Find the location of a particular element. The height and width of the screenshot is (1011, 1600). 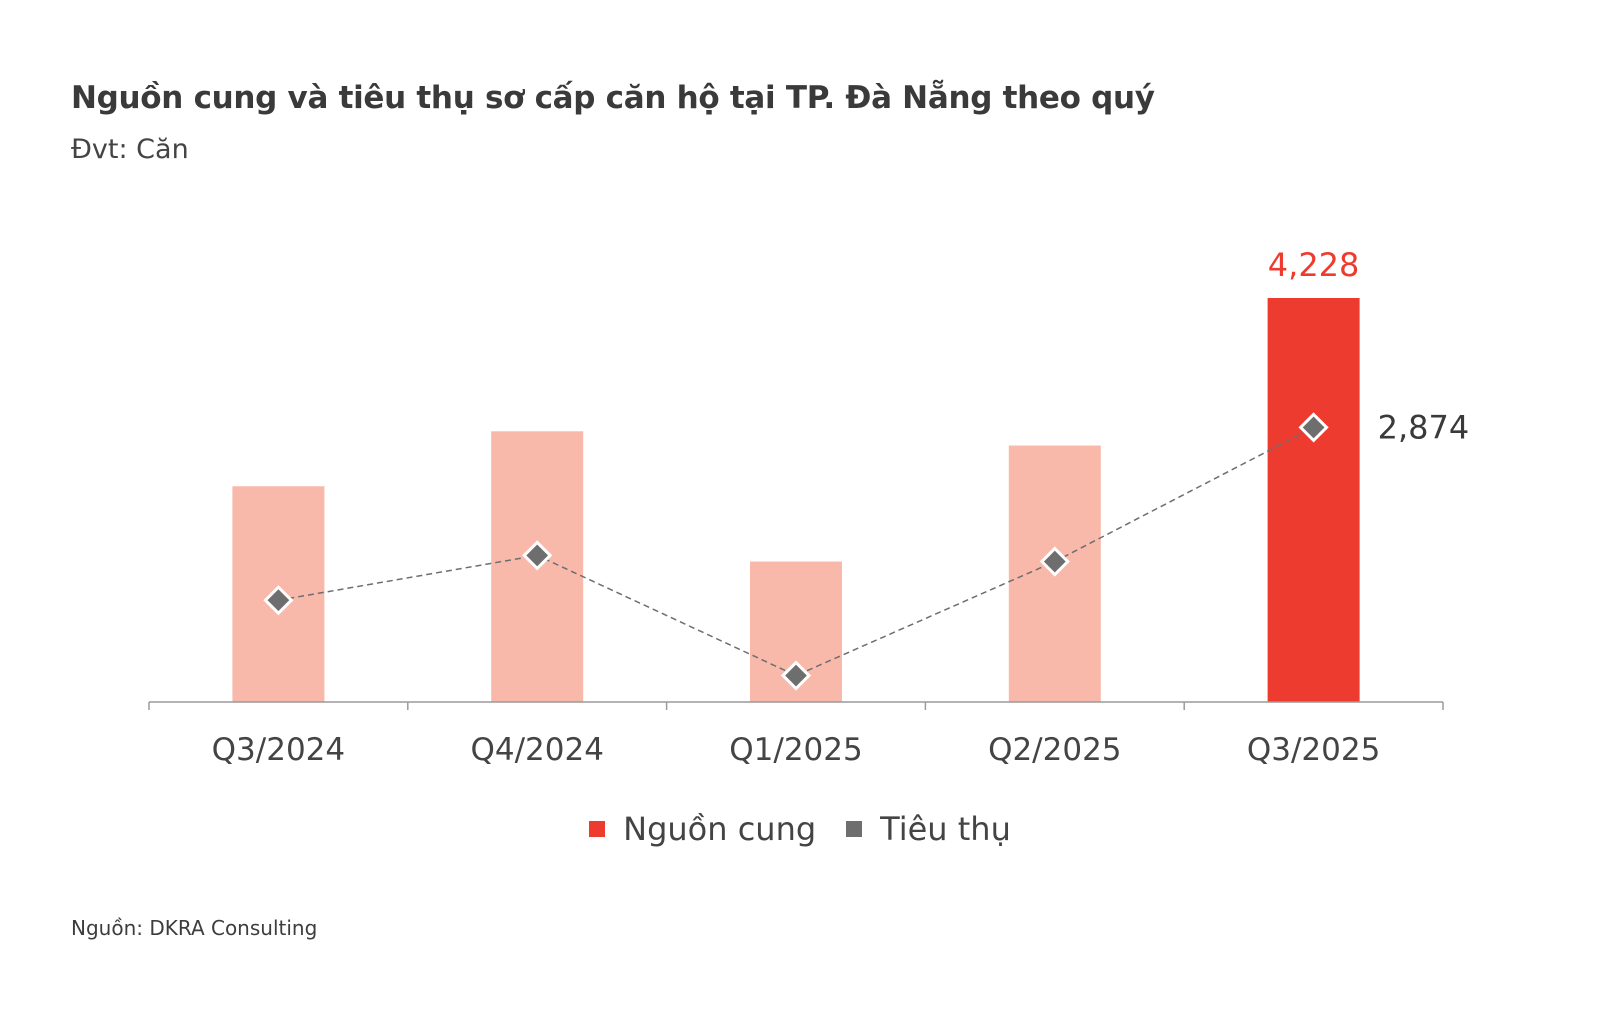

legend-swatch-consumption is located at coordinates (854, 829).